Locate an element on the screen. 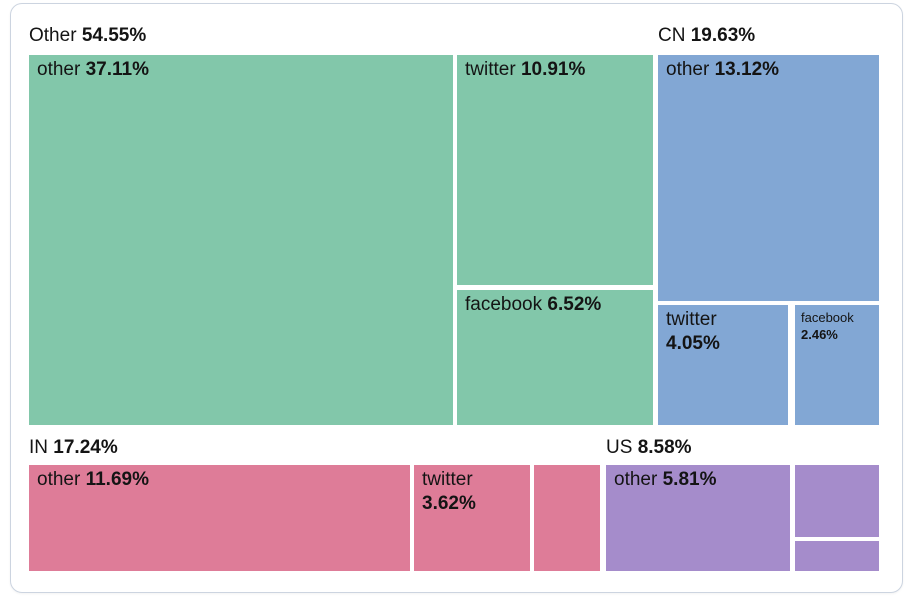 The image size is (908, 600). group-percentage: 19.63% is located at coordinates (723, 35).